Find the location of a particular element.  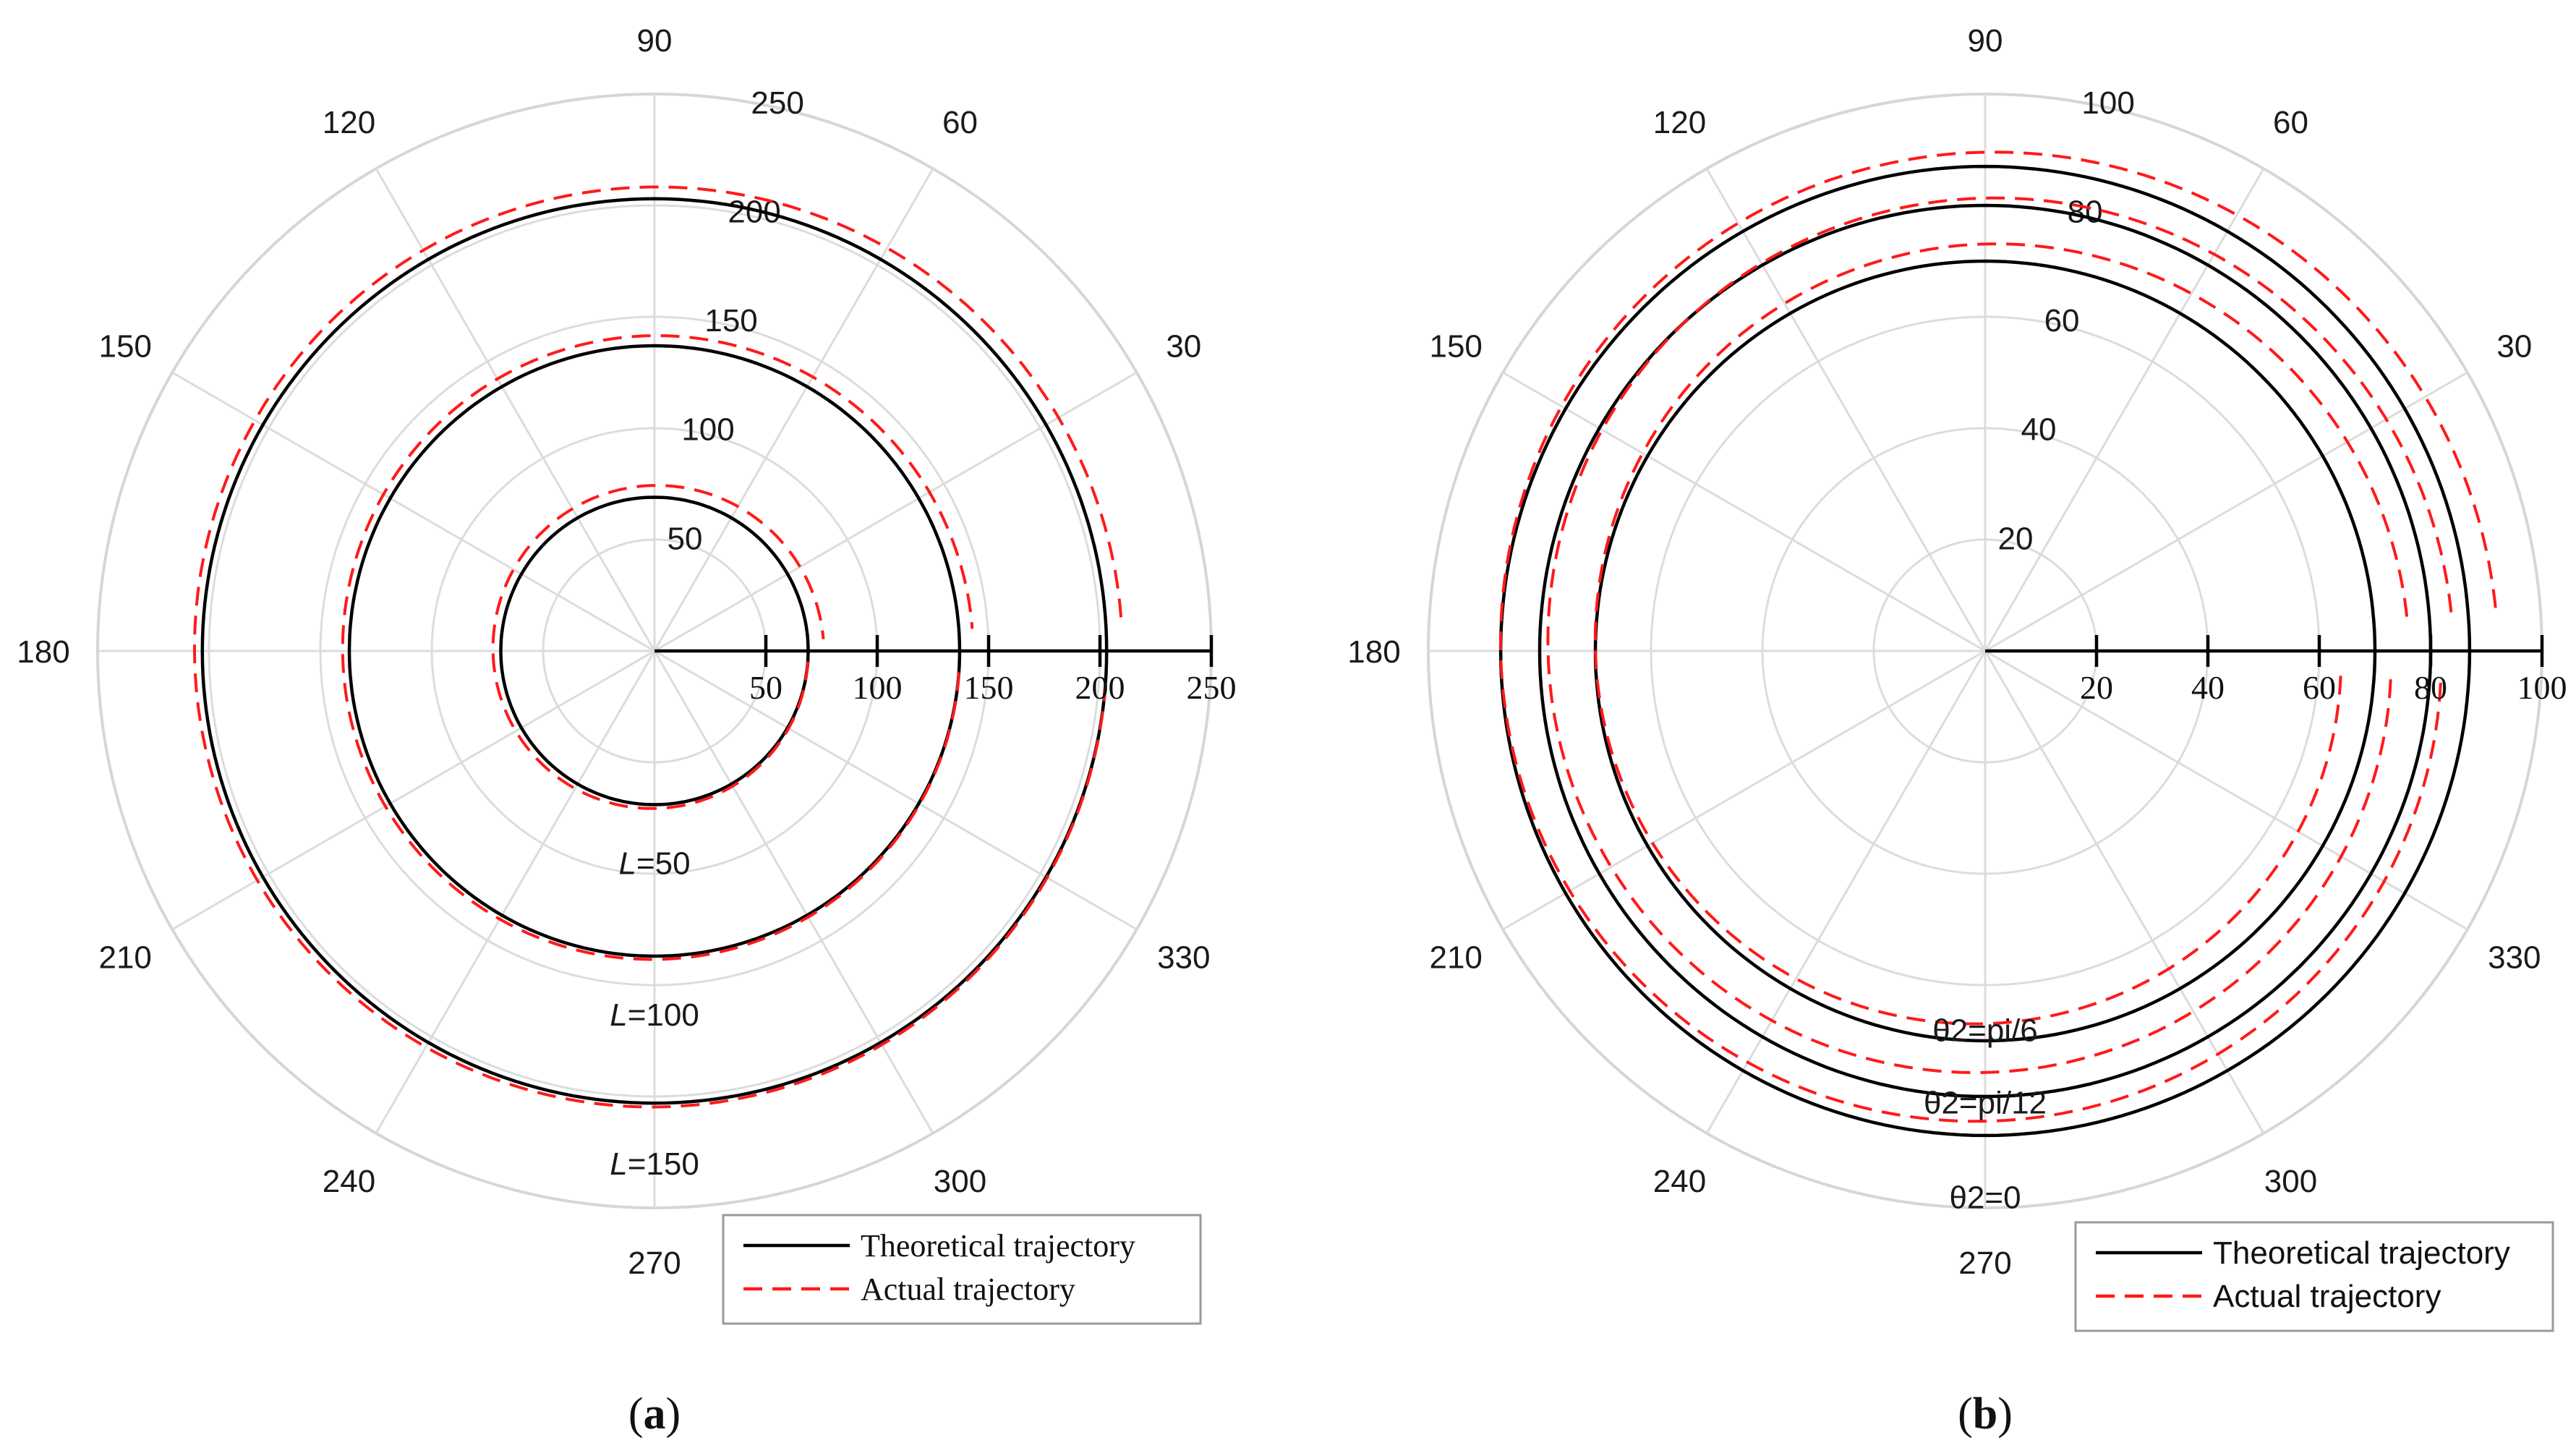

radial-label-150: 150 is located at coordinates (730, 321).